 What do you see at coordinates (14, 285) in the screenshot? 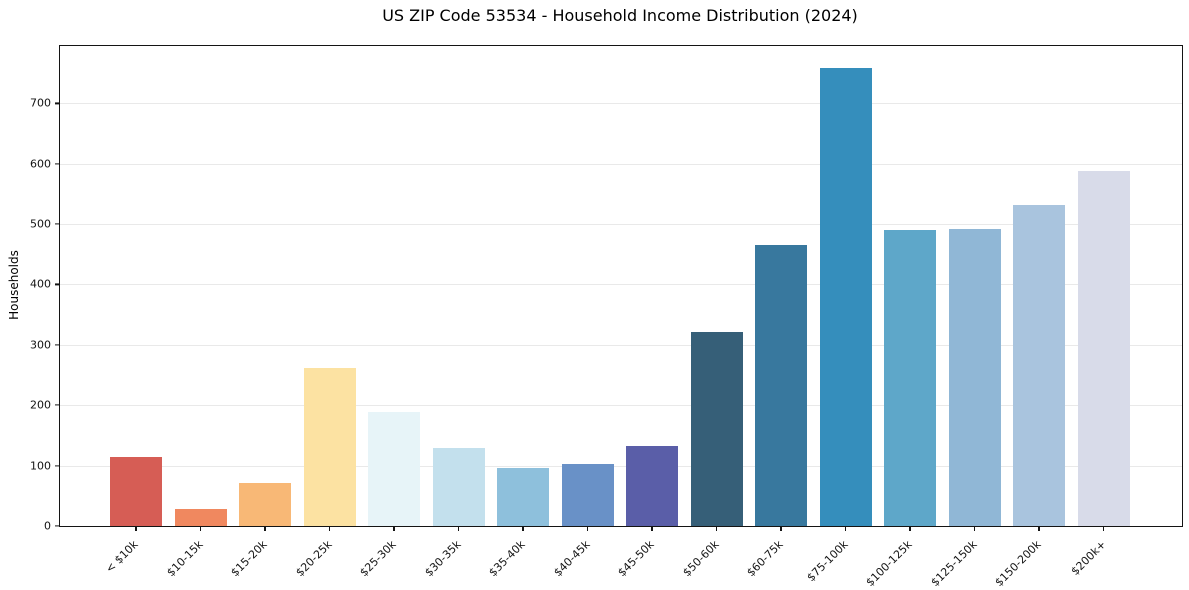
I see `y-axis-label: Households` at bounding box center [14, 285].